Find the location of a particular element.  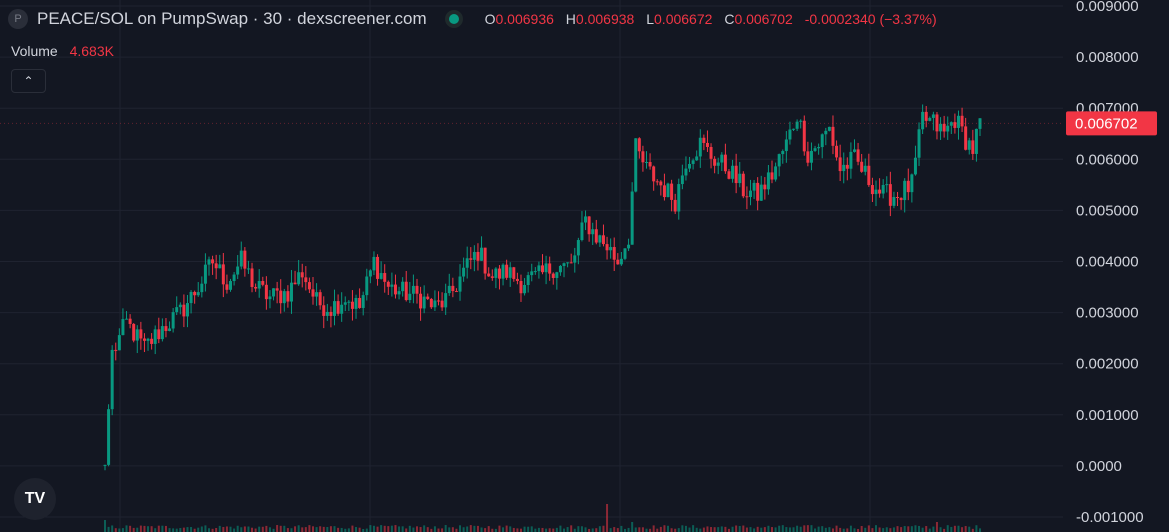

price-axis-label: 0.003000 is located at coordinates (1107, 313).